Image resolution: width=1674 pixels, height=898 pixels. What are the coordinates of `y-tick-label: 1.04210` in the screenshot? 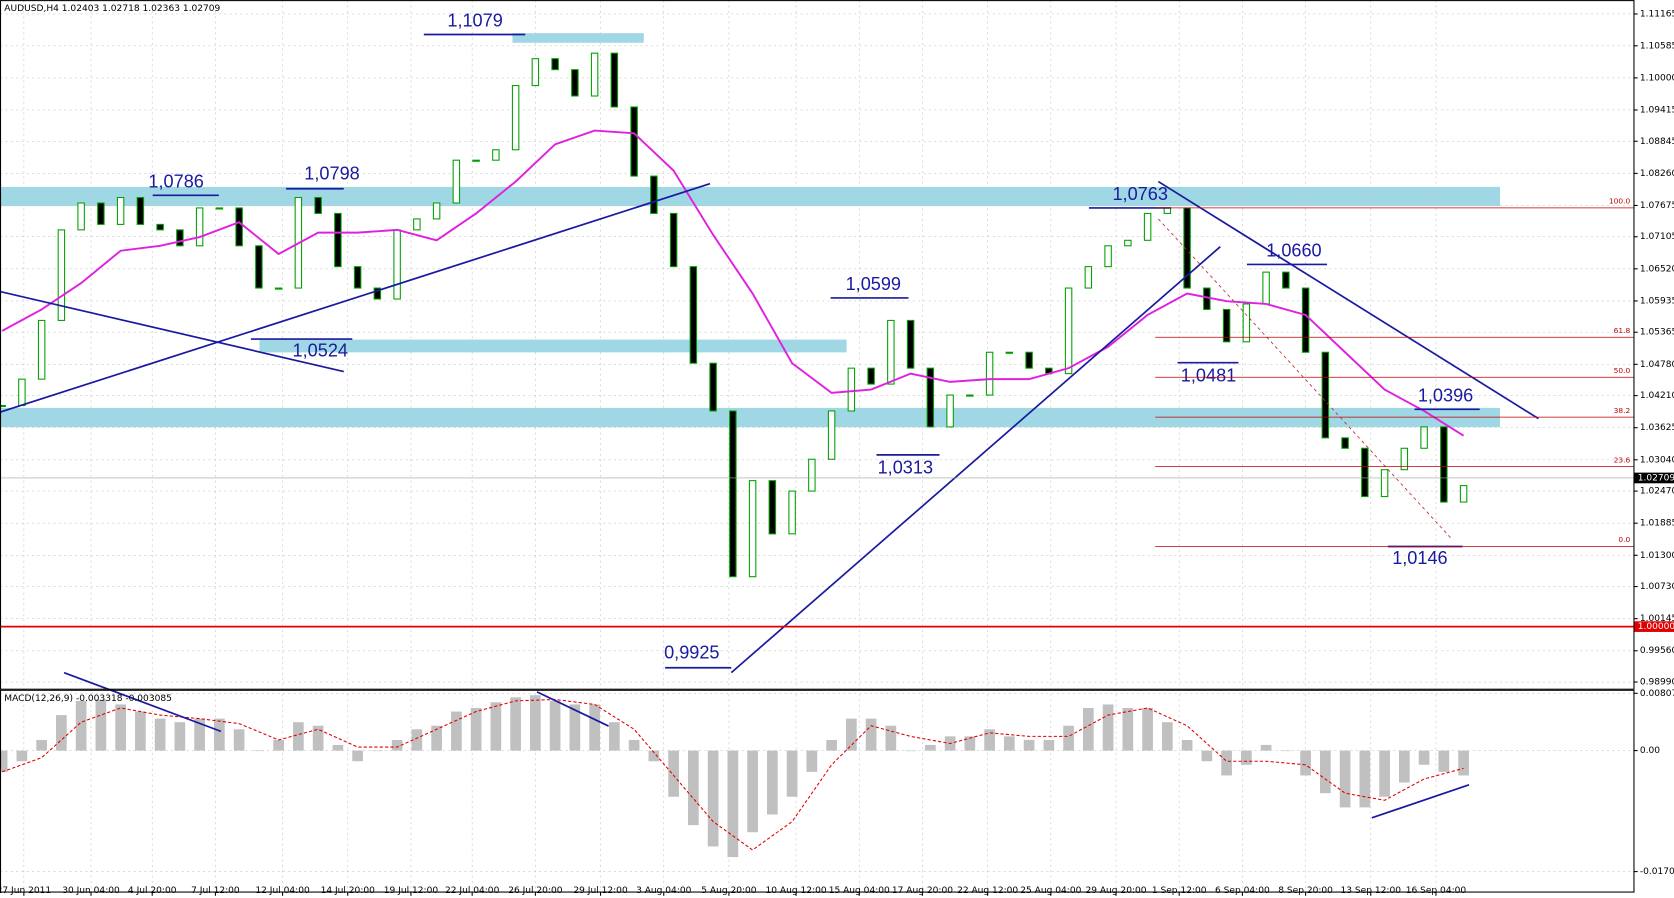 It's located at (1657, 396).